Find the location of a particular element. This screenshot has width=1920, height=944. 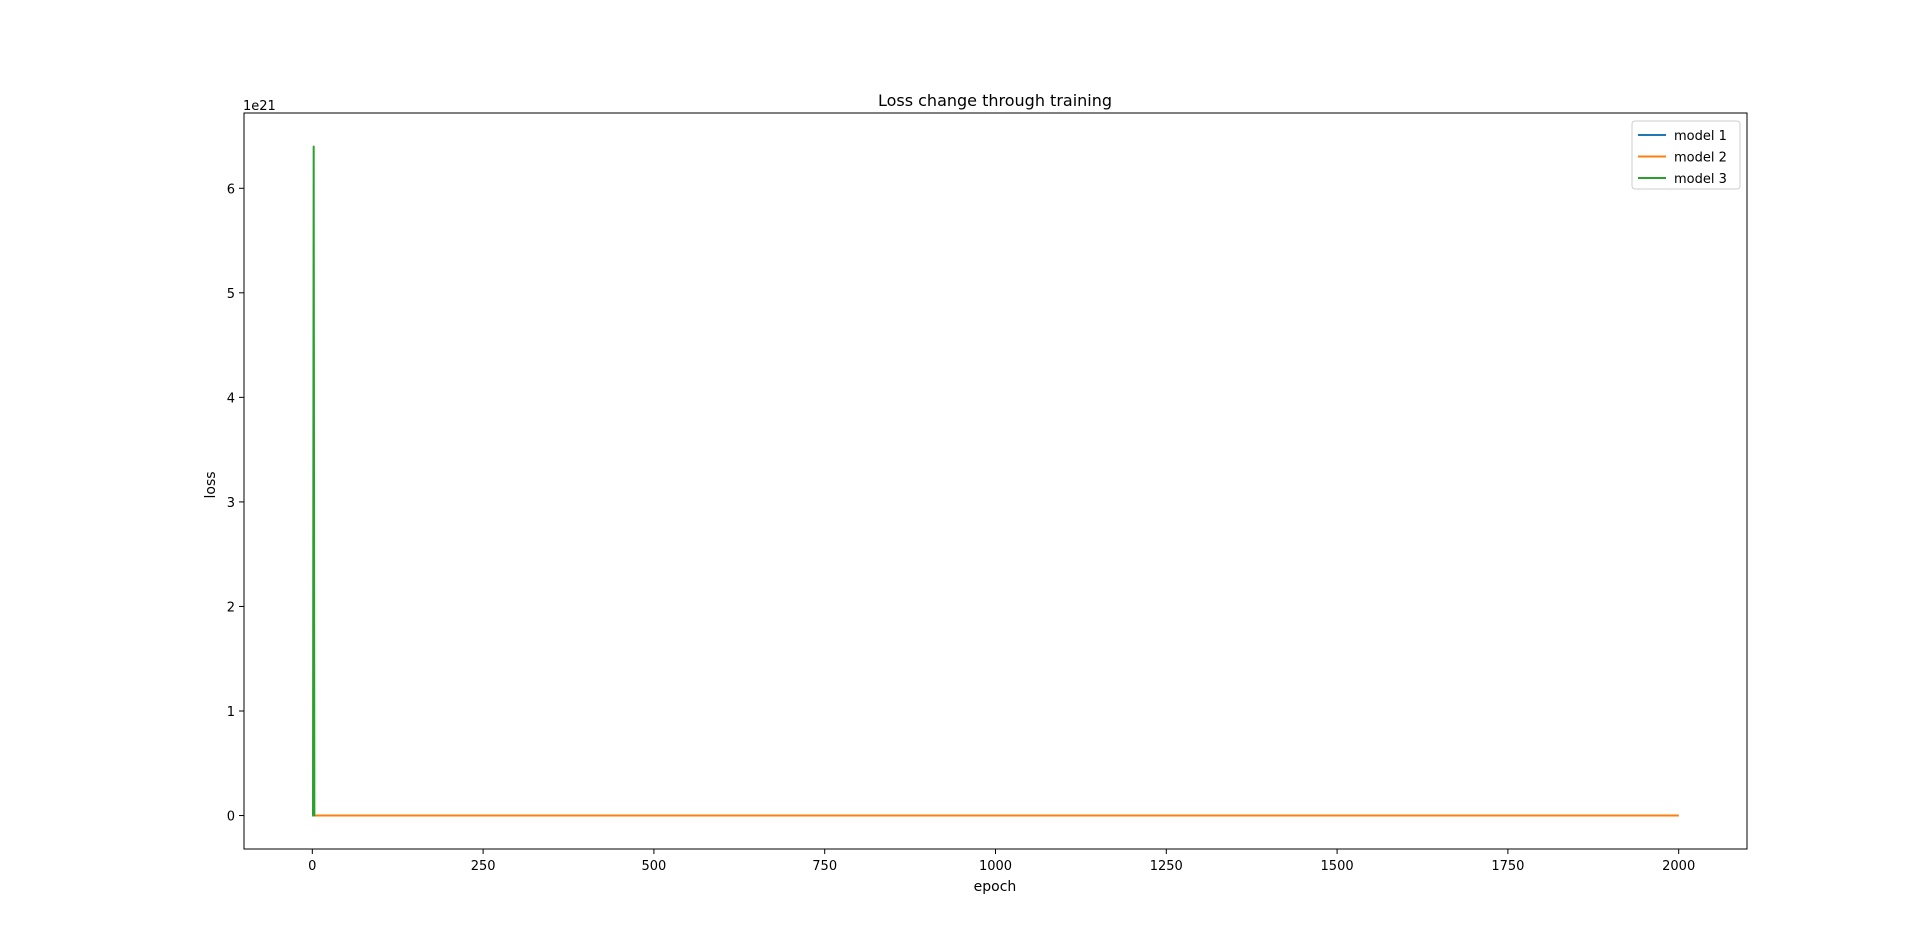

legend-label-3: model 3 is located at coordinates (1700, 179).